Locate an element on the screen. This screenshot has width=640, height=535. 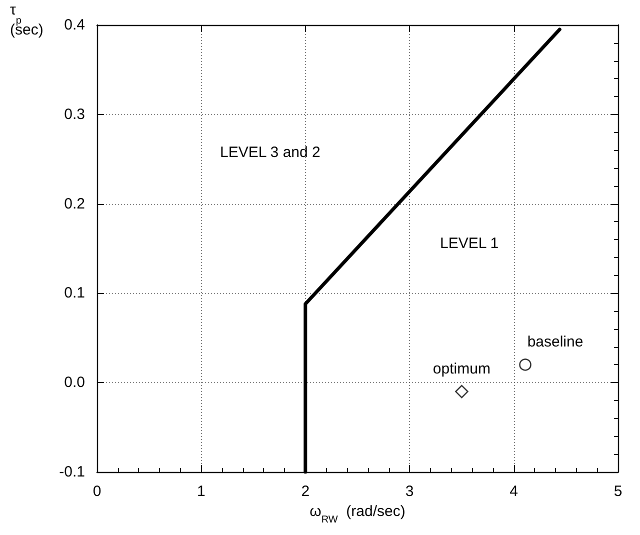
y-axis-title: τp (sec) is located at coordinates (27, 20).